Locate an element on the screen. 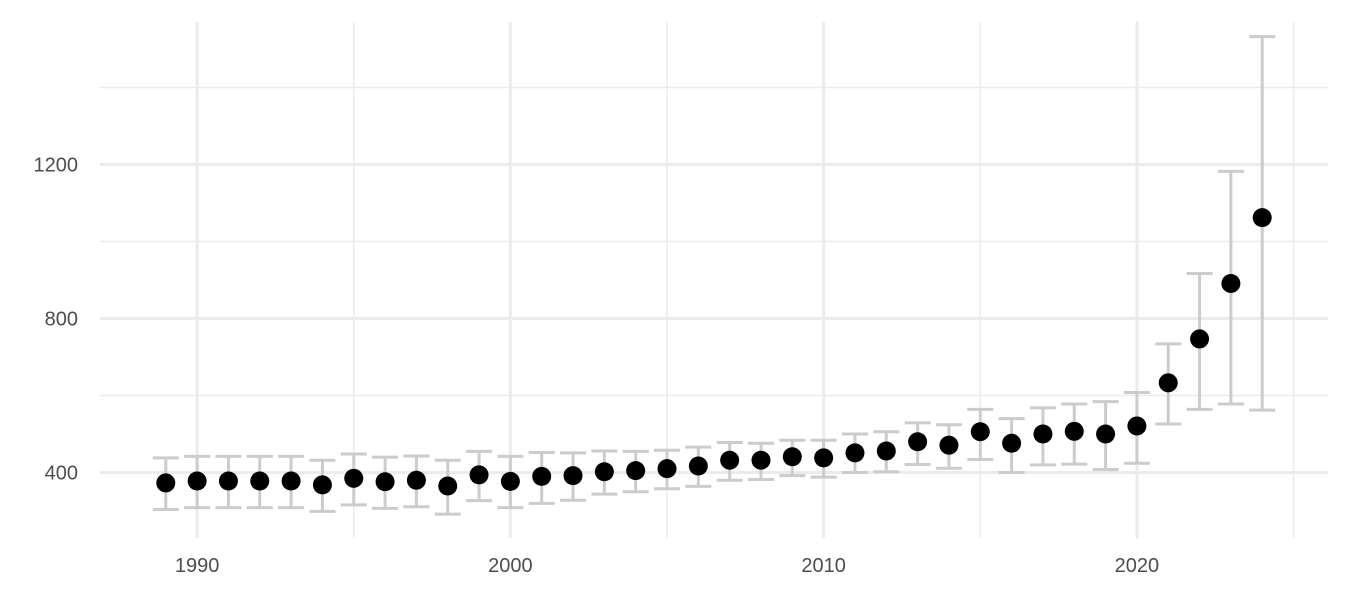 This screenshot has height=600, width=1350. y-axis-labels: 400 800 1200 is located at coordinates (56, 319).